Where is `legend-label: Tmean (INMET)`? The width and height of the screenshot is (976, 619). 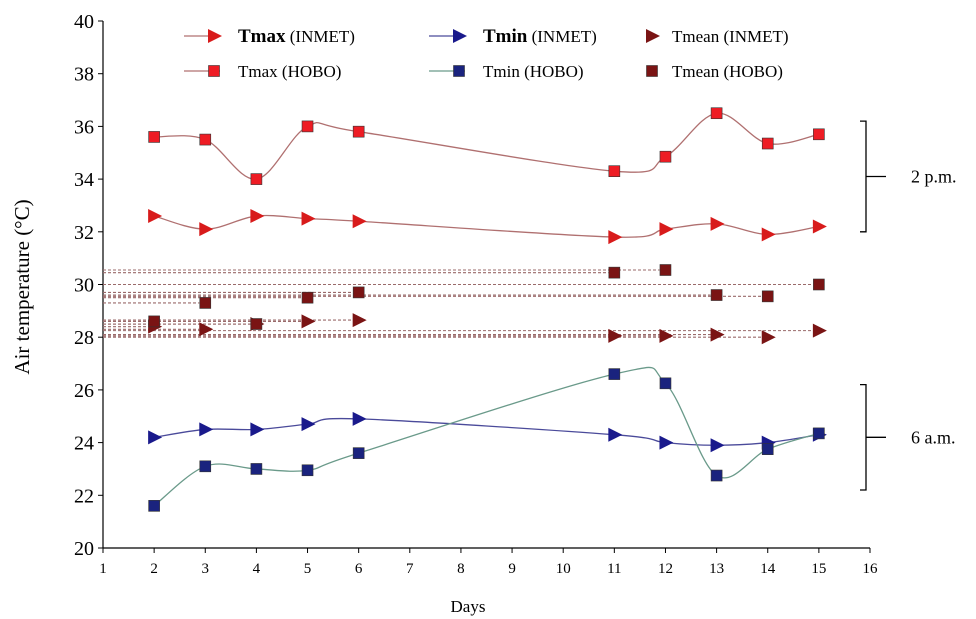 legend-label: Tmean (INMET) is located at coordinates (730, 36).